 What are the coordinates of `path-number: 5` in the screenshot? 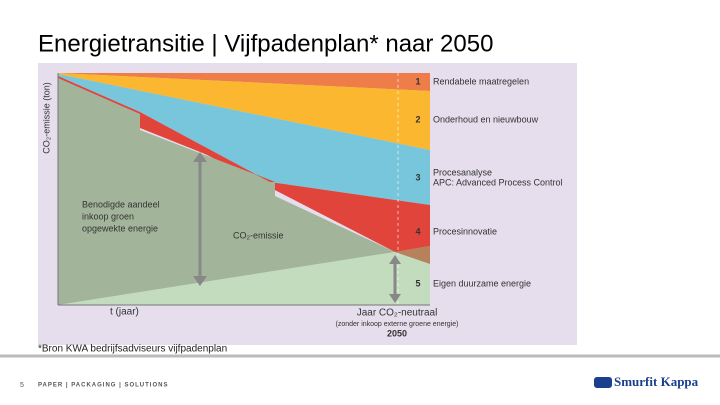 It's located at (417, 283).